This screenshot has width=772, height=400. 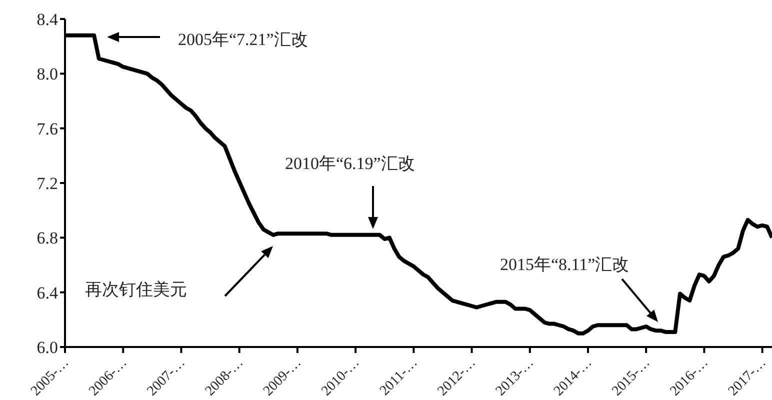 What do you see at coordinates (47, 74) in the screenshot?
I see `y-tick-label: 8.0` at bounding box center [47, 74].